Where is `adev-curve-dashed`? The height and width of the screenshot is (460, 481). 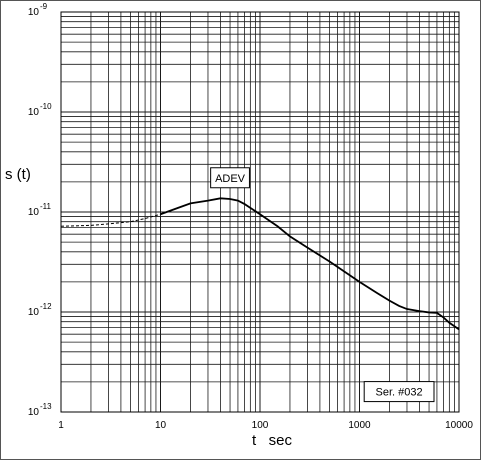
adev-curve-dashed is located at coordinates (110, 220).